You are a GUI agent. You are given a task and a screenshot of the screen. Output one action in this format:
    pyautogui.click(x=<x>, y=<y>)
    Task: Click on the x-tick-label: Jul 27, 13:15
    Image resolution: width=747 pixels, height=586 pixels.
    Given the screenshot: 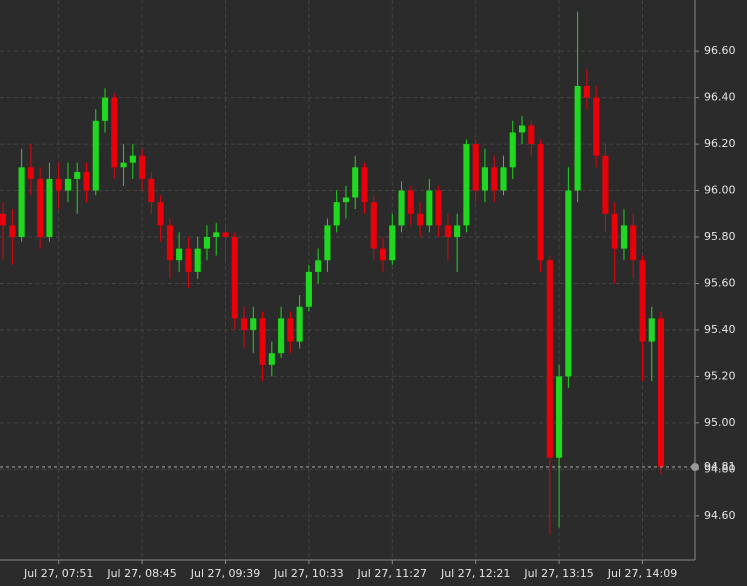 What is the action you would take?
    pyautogui.click(x=558, y=573)
    